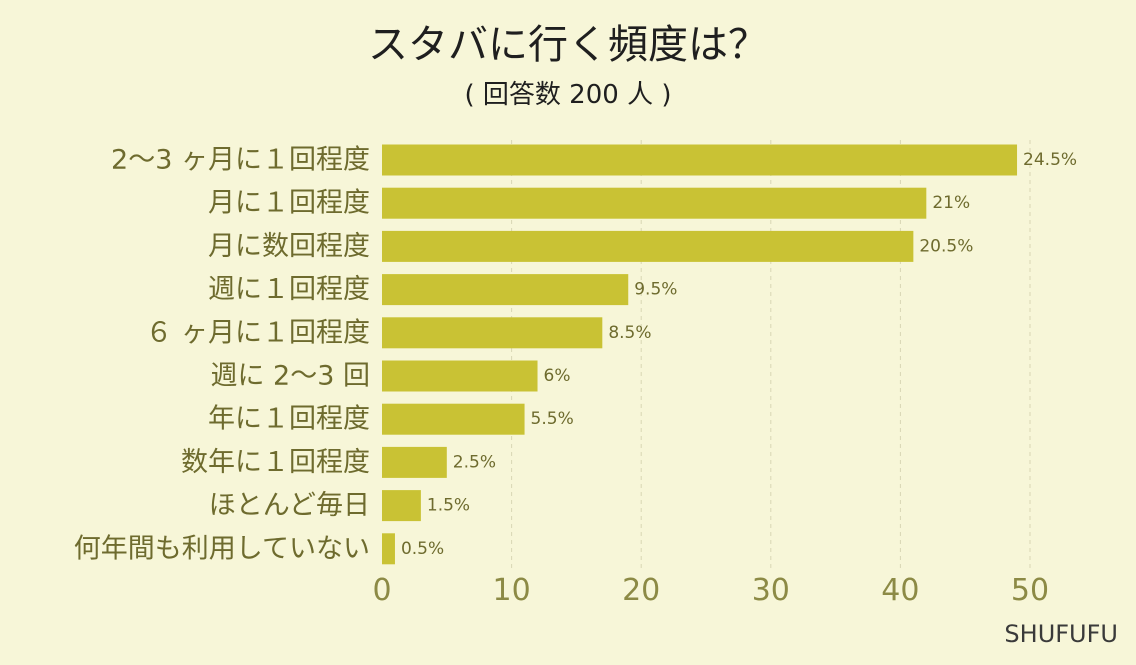 This screenshot has width=1136, height=665. What do you see at coordinates (240, 160) in the screenshot?
I see `category-label: 2〜3 ヶ月に１回程度` at bounding box center [240, 160].